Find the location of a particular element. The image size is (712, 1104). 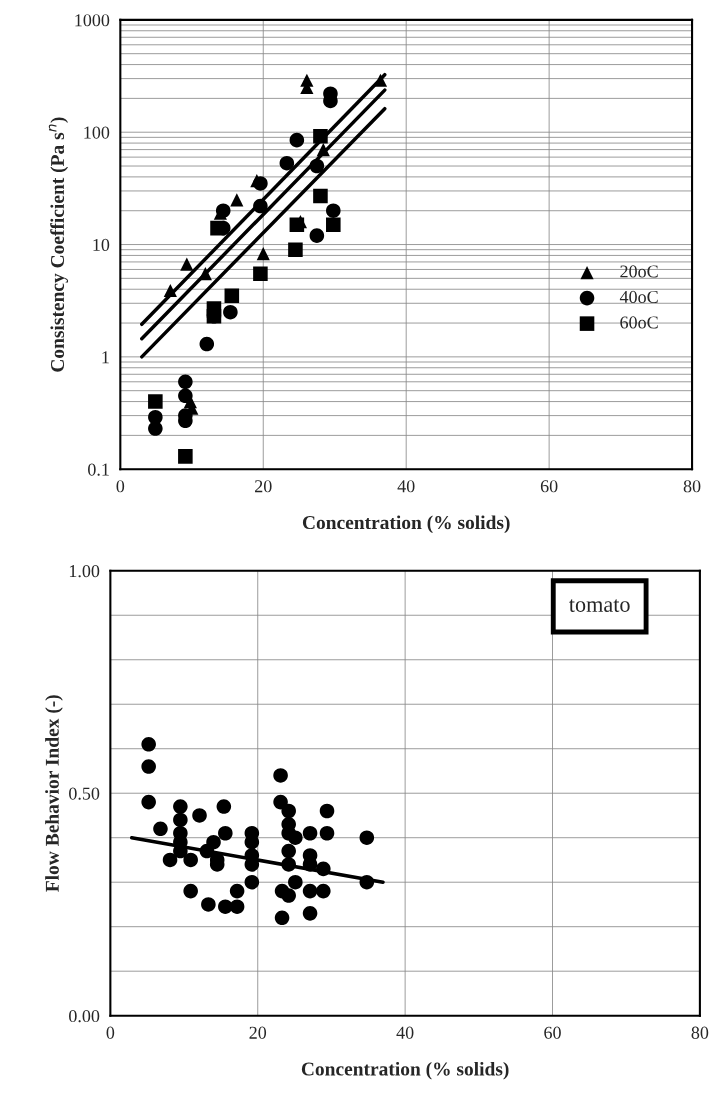

y-tick-label: 1 is located at coordinates (105, 357).